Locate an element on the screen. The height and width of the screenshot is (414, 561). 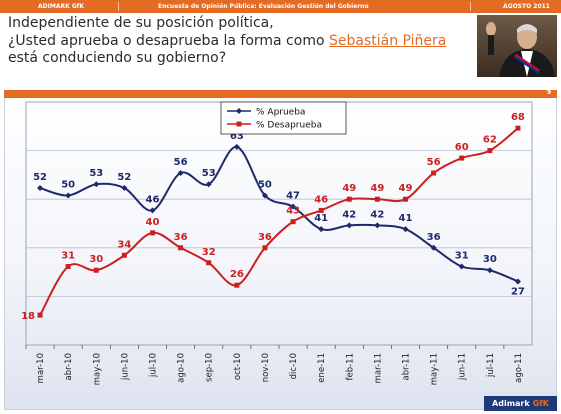
x-tick-label: may-10 is located at coordinates (97, 369).